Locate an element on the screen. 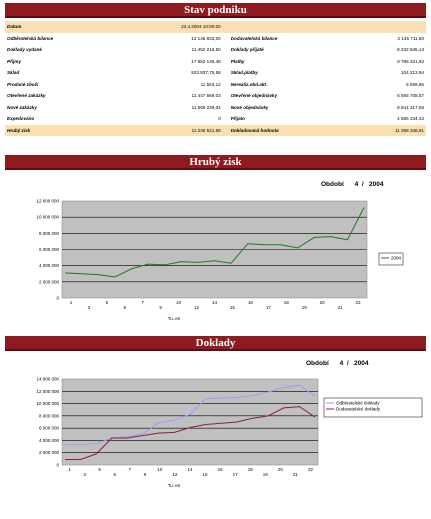 The width and height of the screenshot is (431, 519). summary-label: Nové objednávky is located at coordinates (249, 107).